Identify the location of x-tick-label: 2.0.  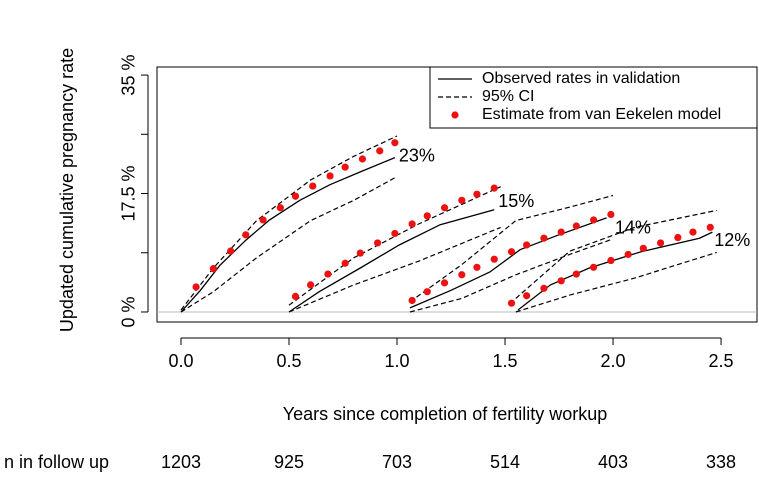
(613, 361).